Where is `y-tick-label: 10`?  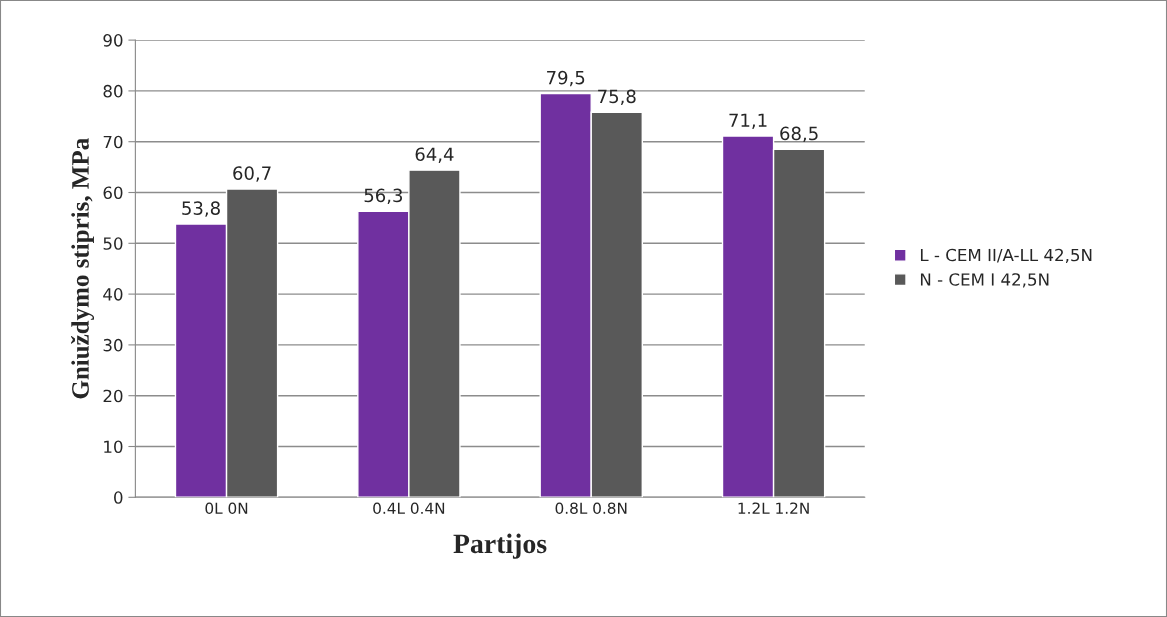
y-tick-label: 10 is located at coordinates (113, 447).